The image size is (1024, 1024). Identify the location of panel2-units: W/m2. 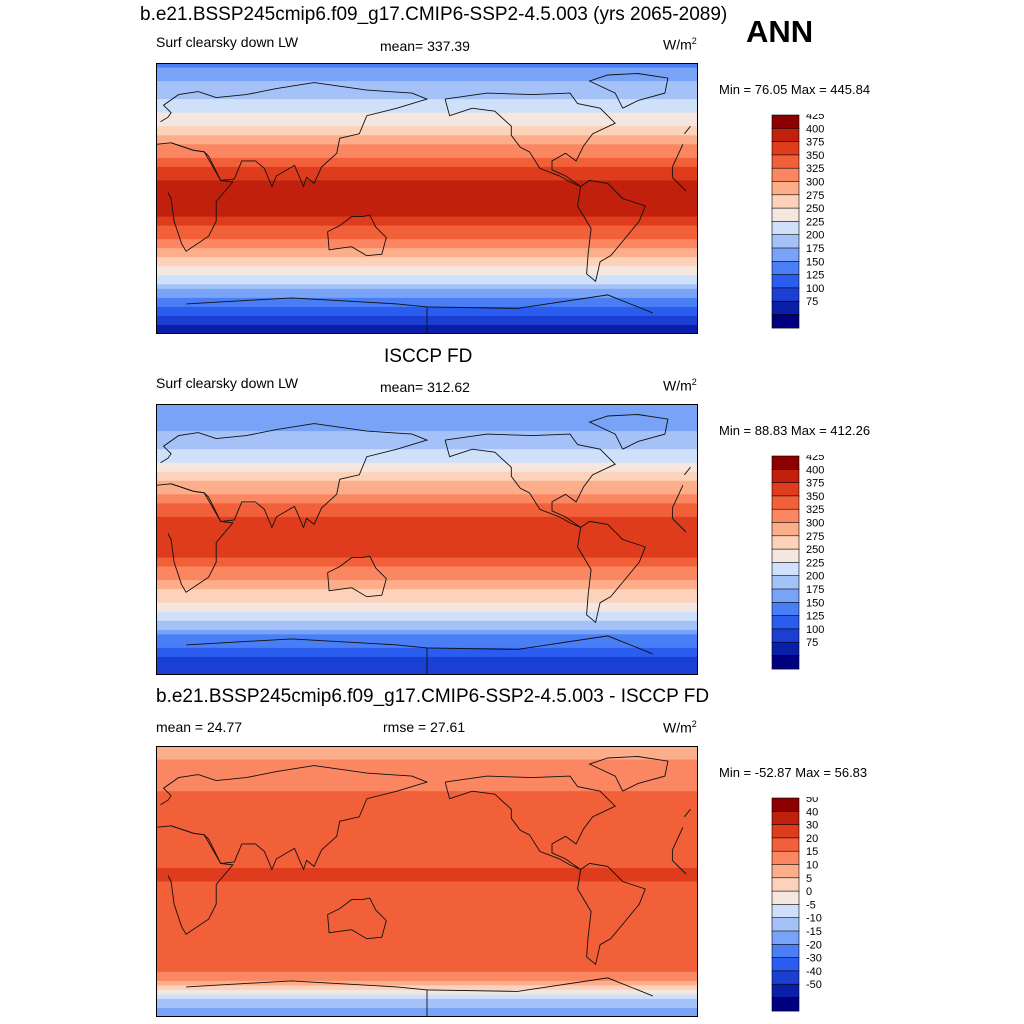
(680, 385).